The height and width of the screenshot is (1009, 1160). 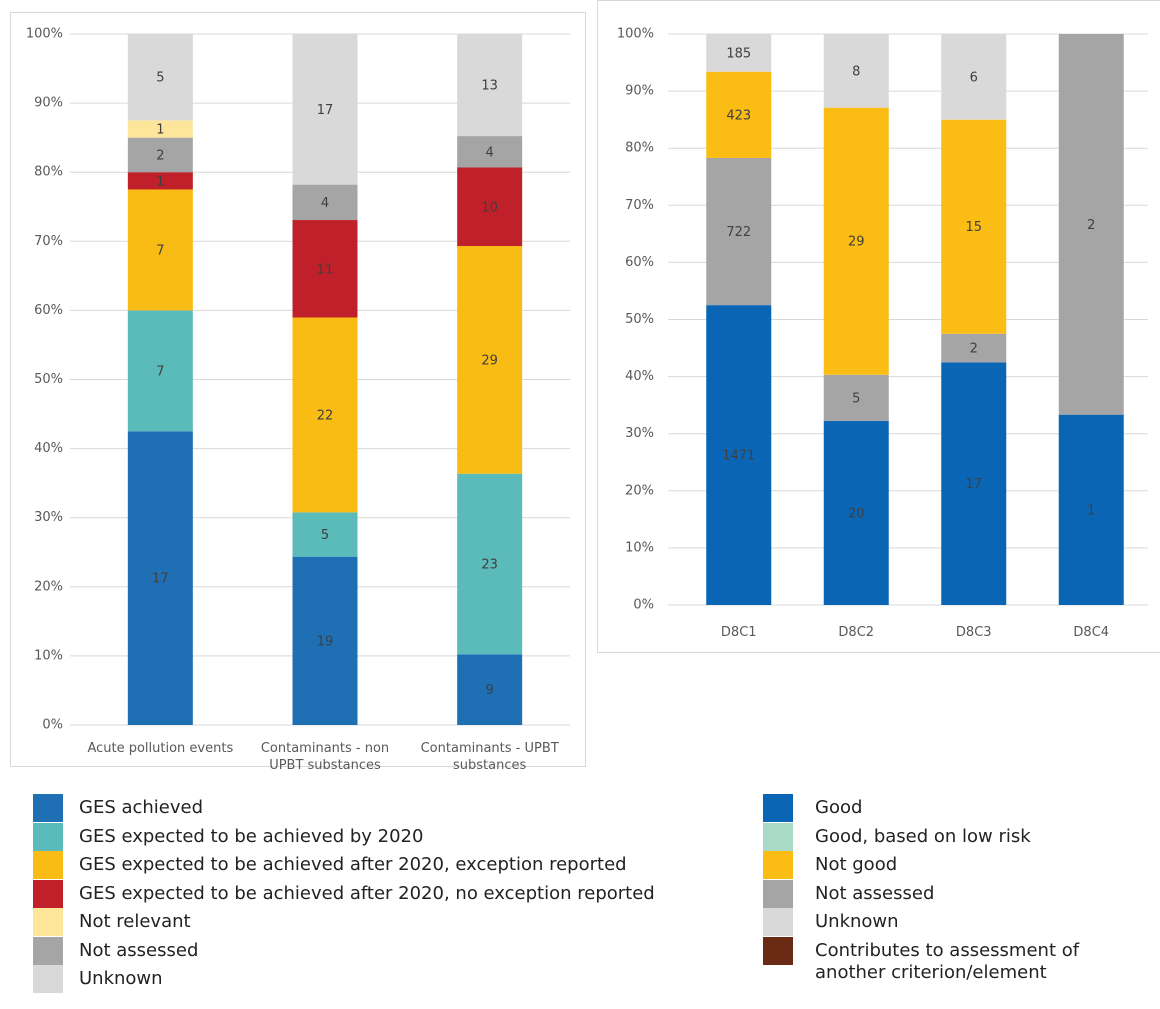 I want to click on legend-label: Good, based on low risk, so click(x=923, y=836).